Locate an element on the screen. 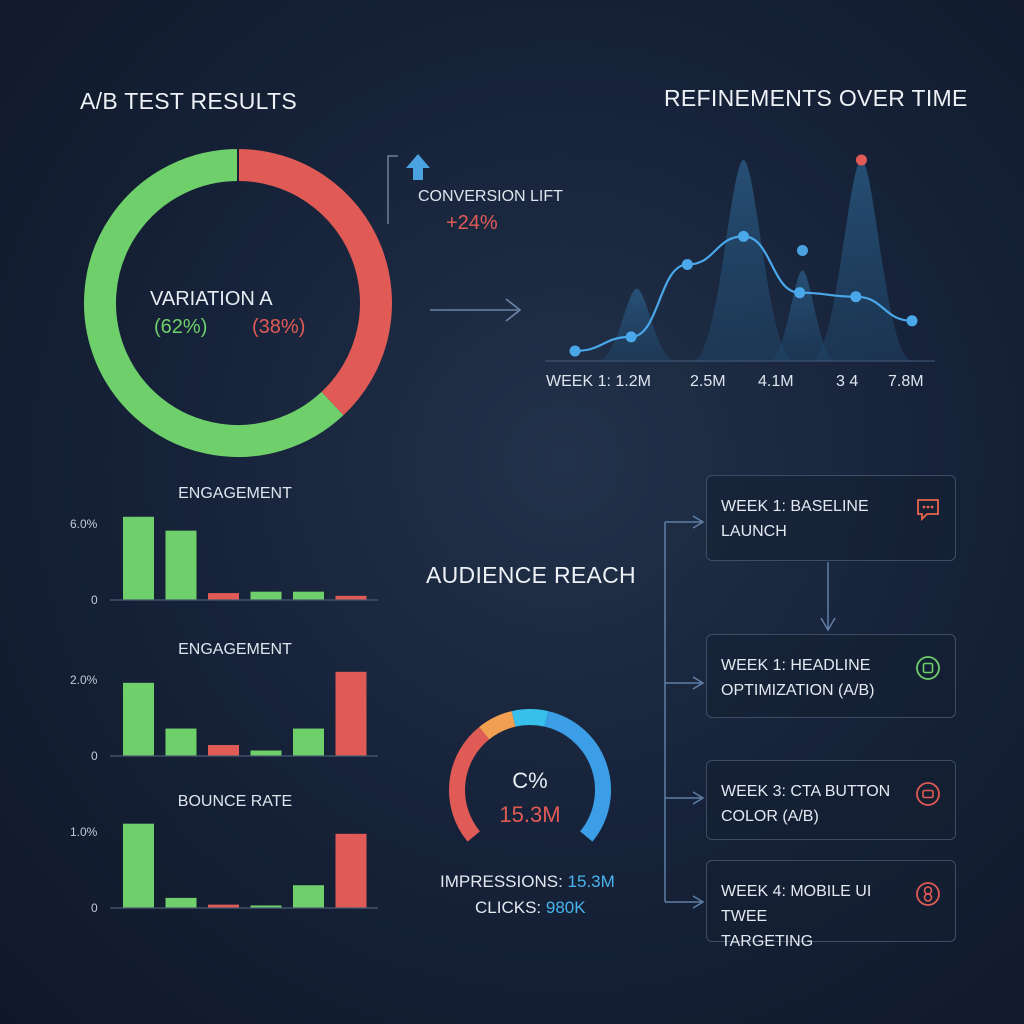  clicks-value: 980K is located at coordinates (565, 907).